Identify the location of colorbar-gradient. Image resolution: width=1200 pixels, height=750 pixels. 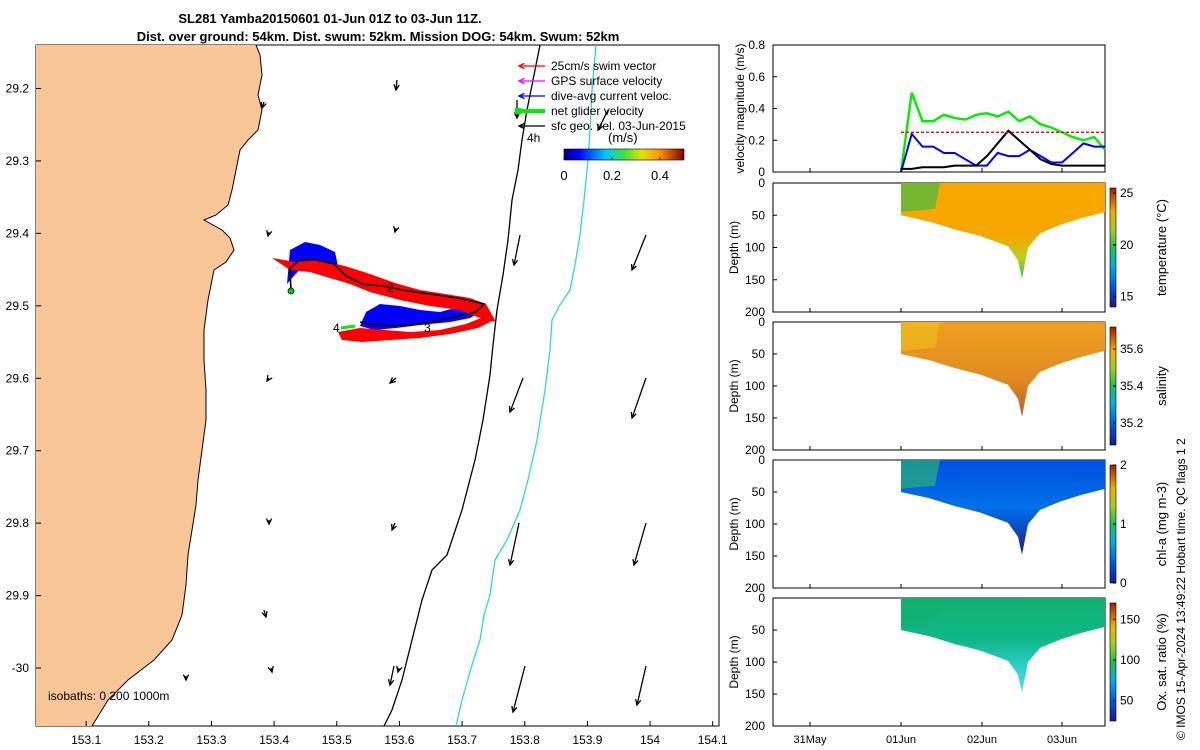
(624, 154).